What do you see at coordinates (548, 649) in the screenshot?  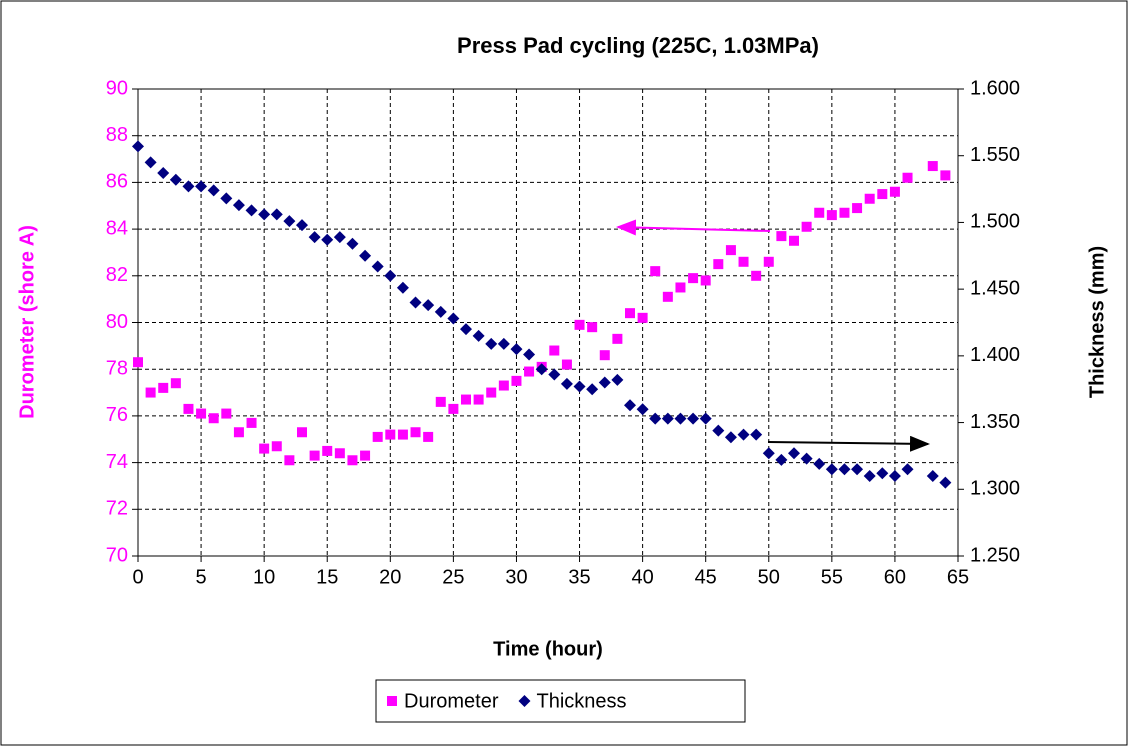 I see `x-axis-label: Time (hour)` at bounding box center [548, 649].